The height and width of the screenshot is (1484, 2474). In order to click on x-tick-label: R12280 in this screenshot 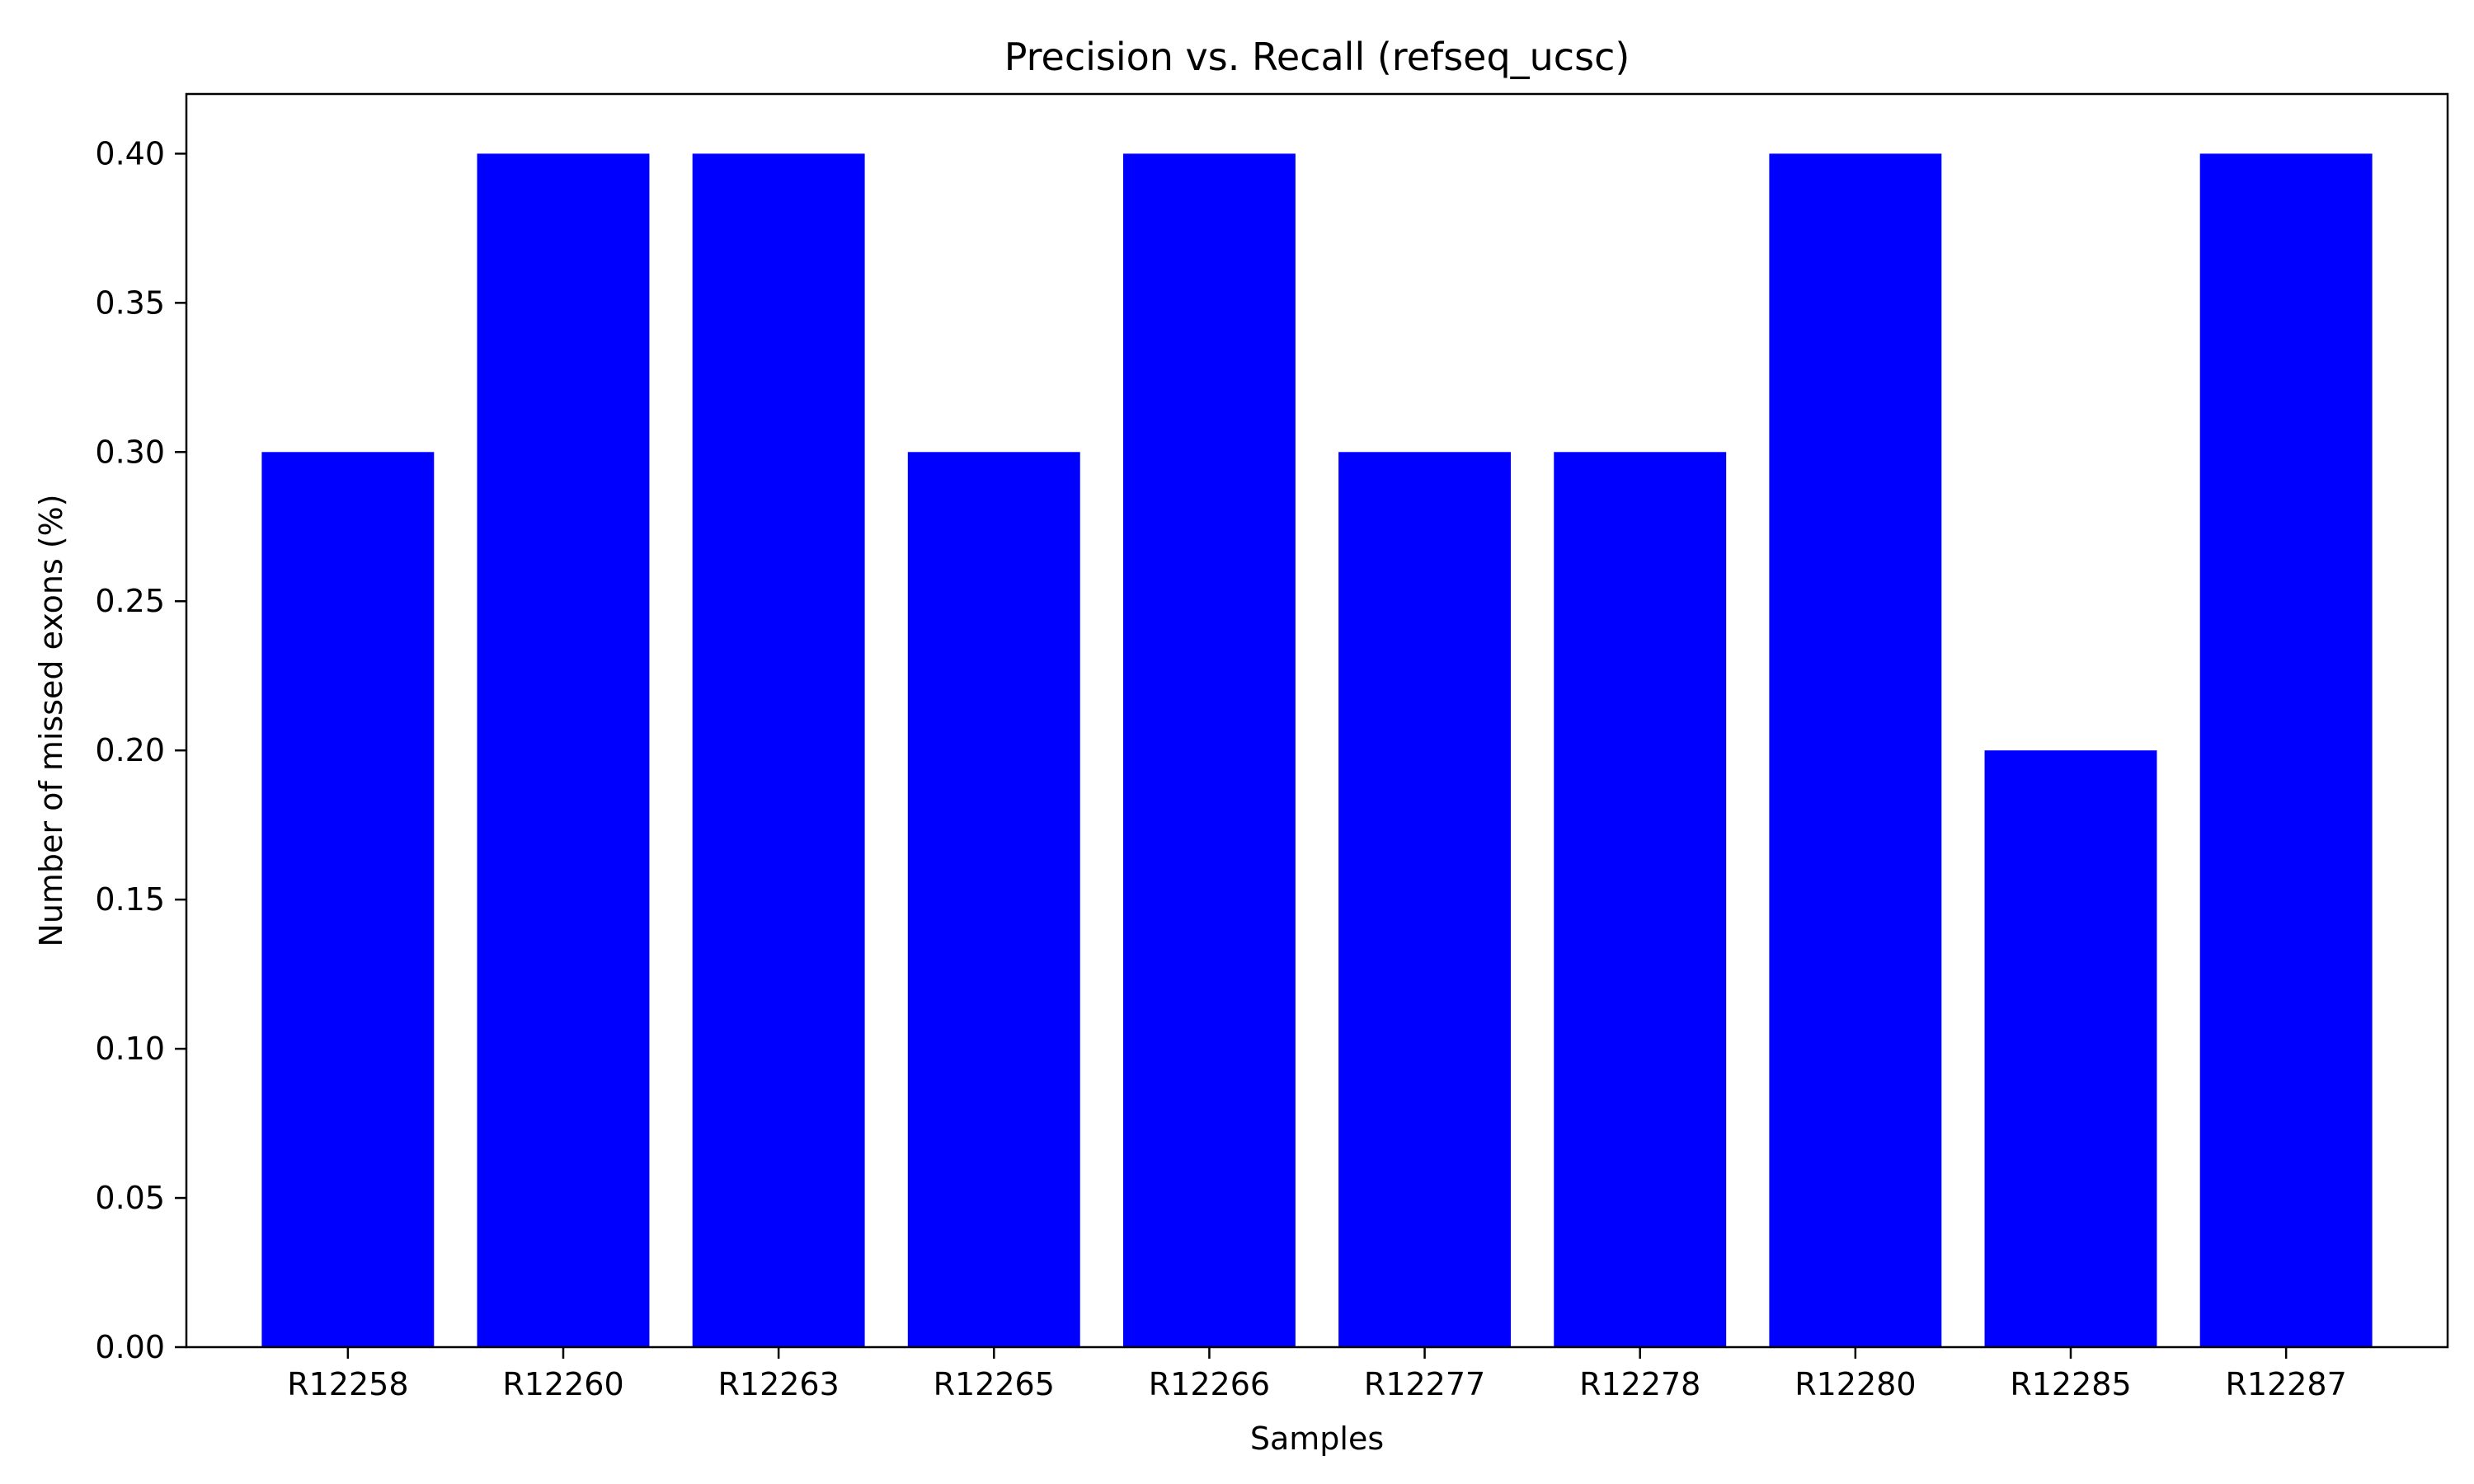, I will do `click(1855, 1384)`.